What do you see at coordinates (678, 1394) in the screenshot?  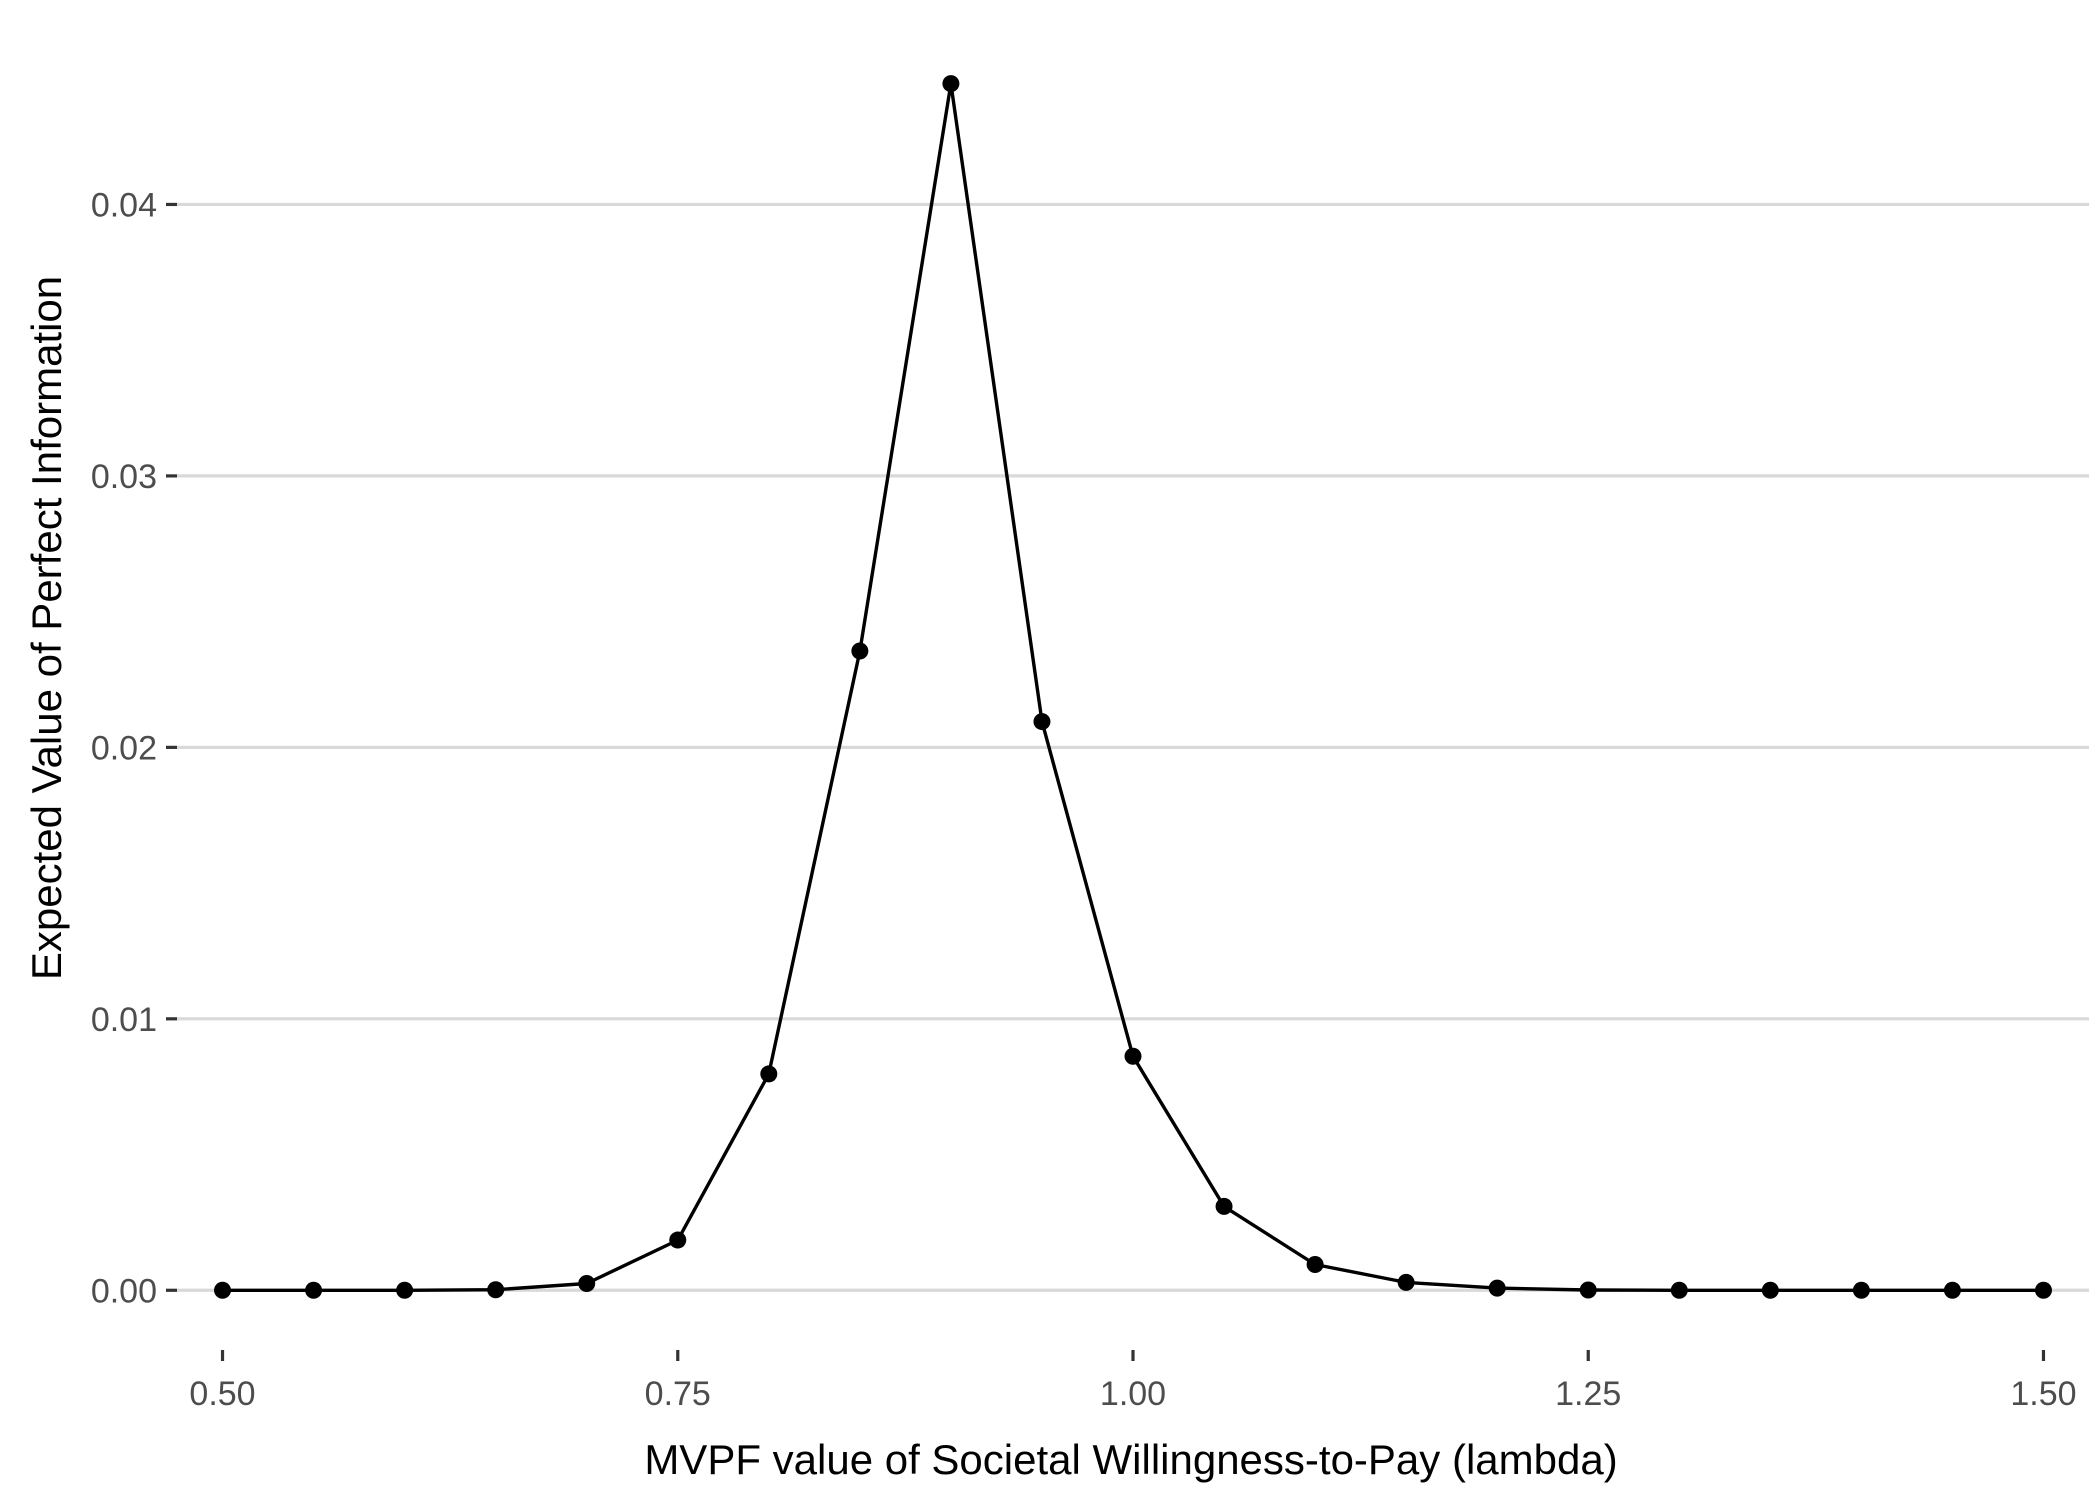 I see `x-tick-label: 0.75` at bounding box center [678, 1394].